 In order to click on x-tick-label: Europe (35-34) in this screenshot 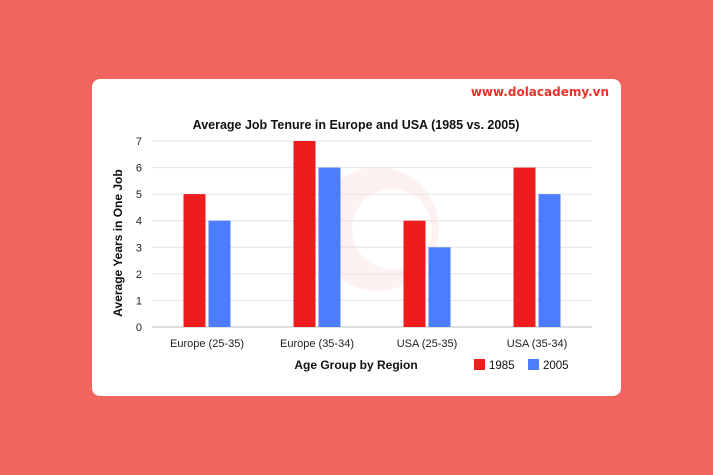, I will do `click(317, 344)`.